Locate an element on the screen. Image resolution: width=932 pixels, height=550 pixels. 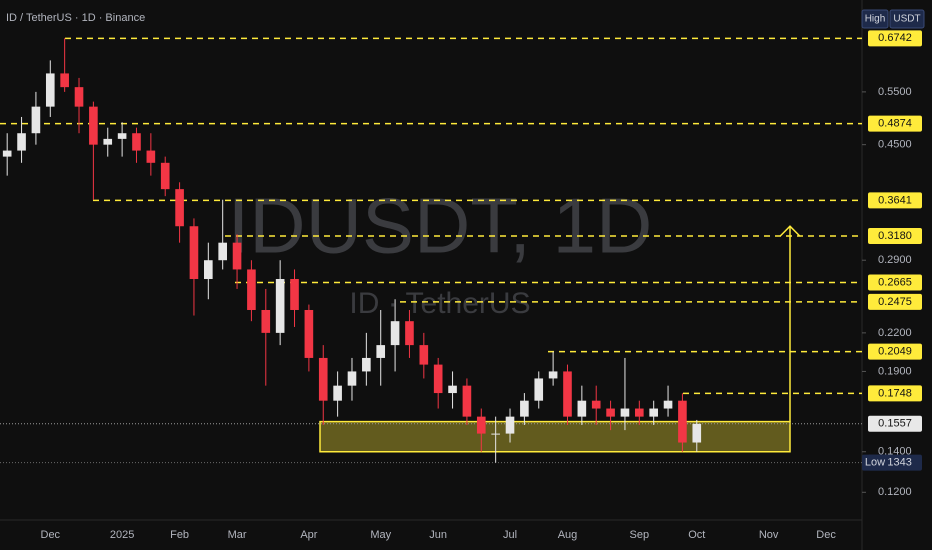
low-badge is located at coordinates (875, 462).